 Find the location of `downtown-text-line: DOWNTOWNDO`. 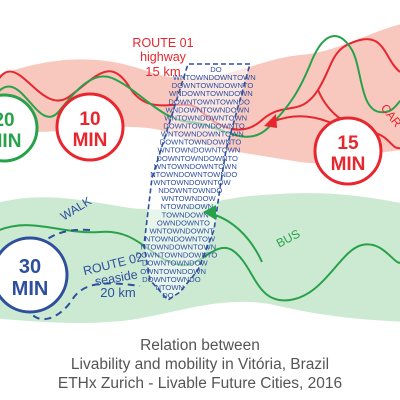

downtown-text-line: DOWNTOWNDO is located at coordinates (171, 279).